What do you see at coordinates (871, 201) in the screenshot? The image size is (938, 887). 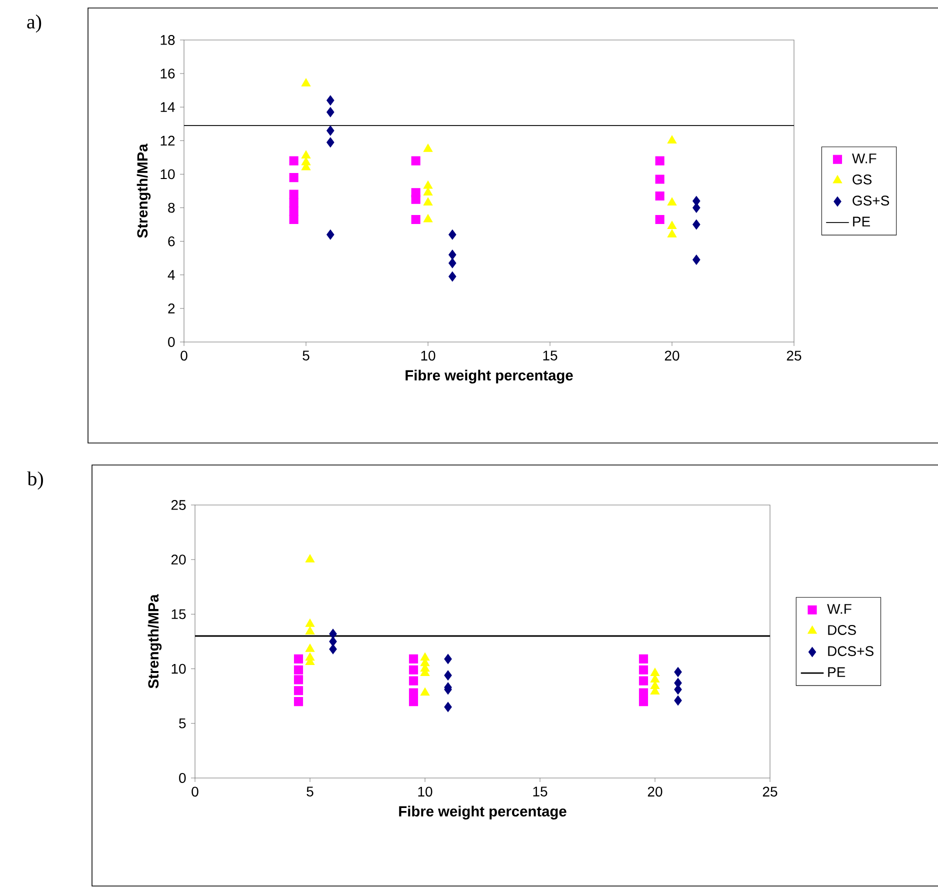 I see `legend-label: GS+S` at bounding box center [871, 201].